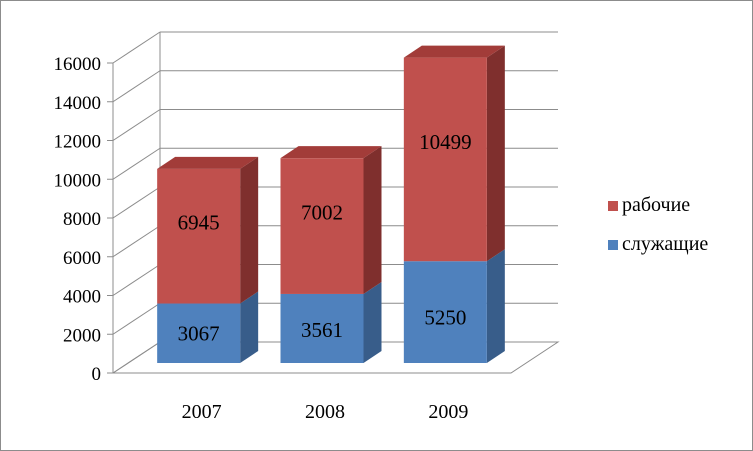 This screenshot has width=753, height=451. I want to click on y-tick-label: 14000, so click(78, 103).